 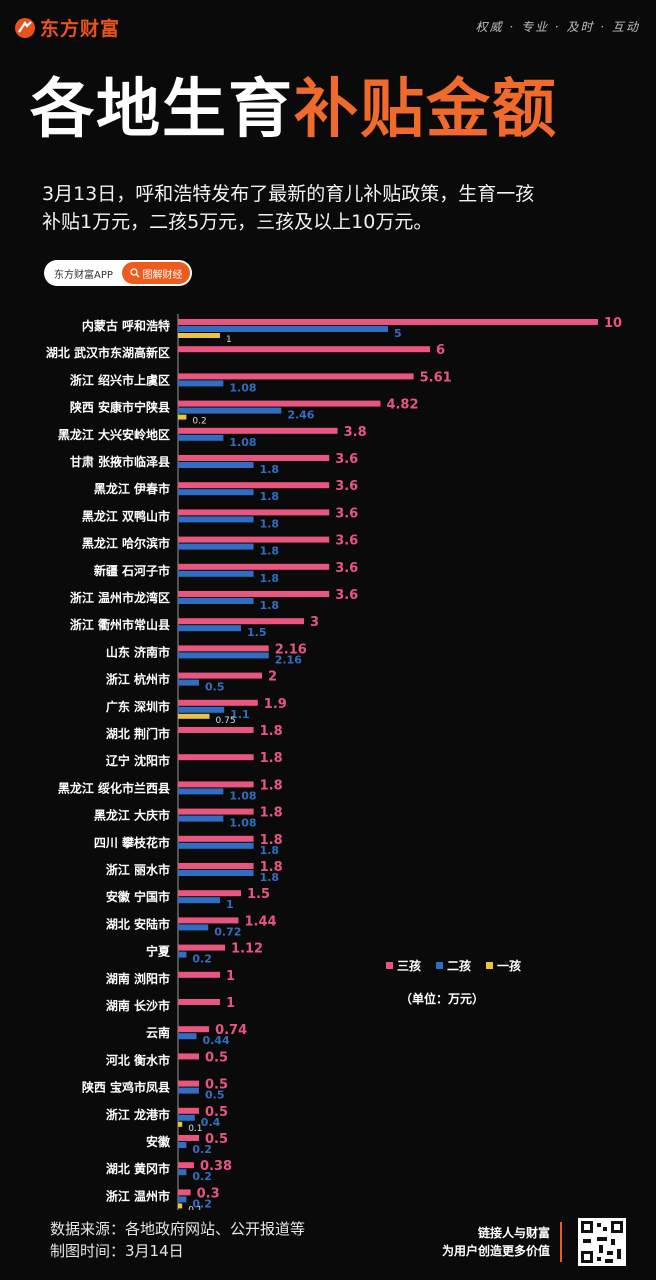 What do you see at coordinates (440, 350) in the screenshot?
I see `value-label-third-child: 6` at bounding box center [440, 350].